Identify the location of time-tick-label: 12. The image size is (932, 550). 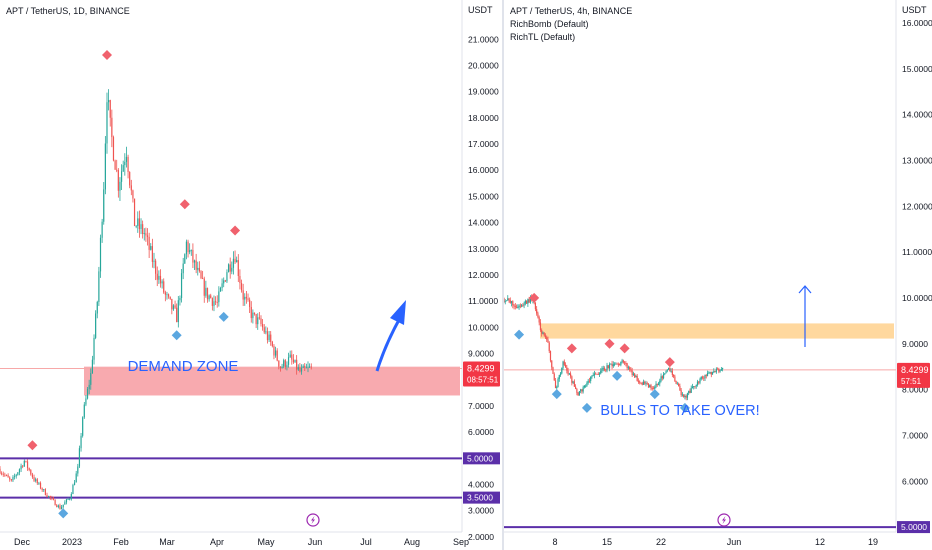
(820, 542).